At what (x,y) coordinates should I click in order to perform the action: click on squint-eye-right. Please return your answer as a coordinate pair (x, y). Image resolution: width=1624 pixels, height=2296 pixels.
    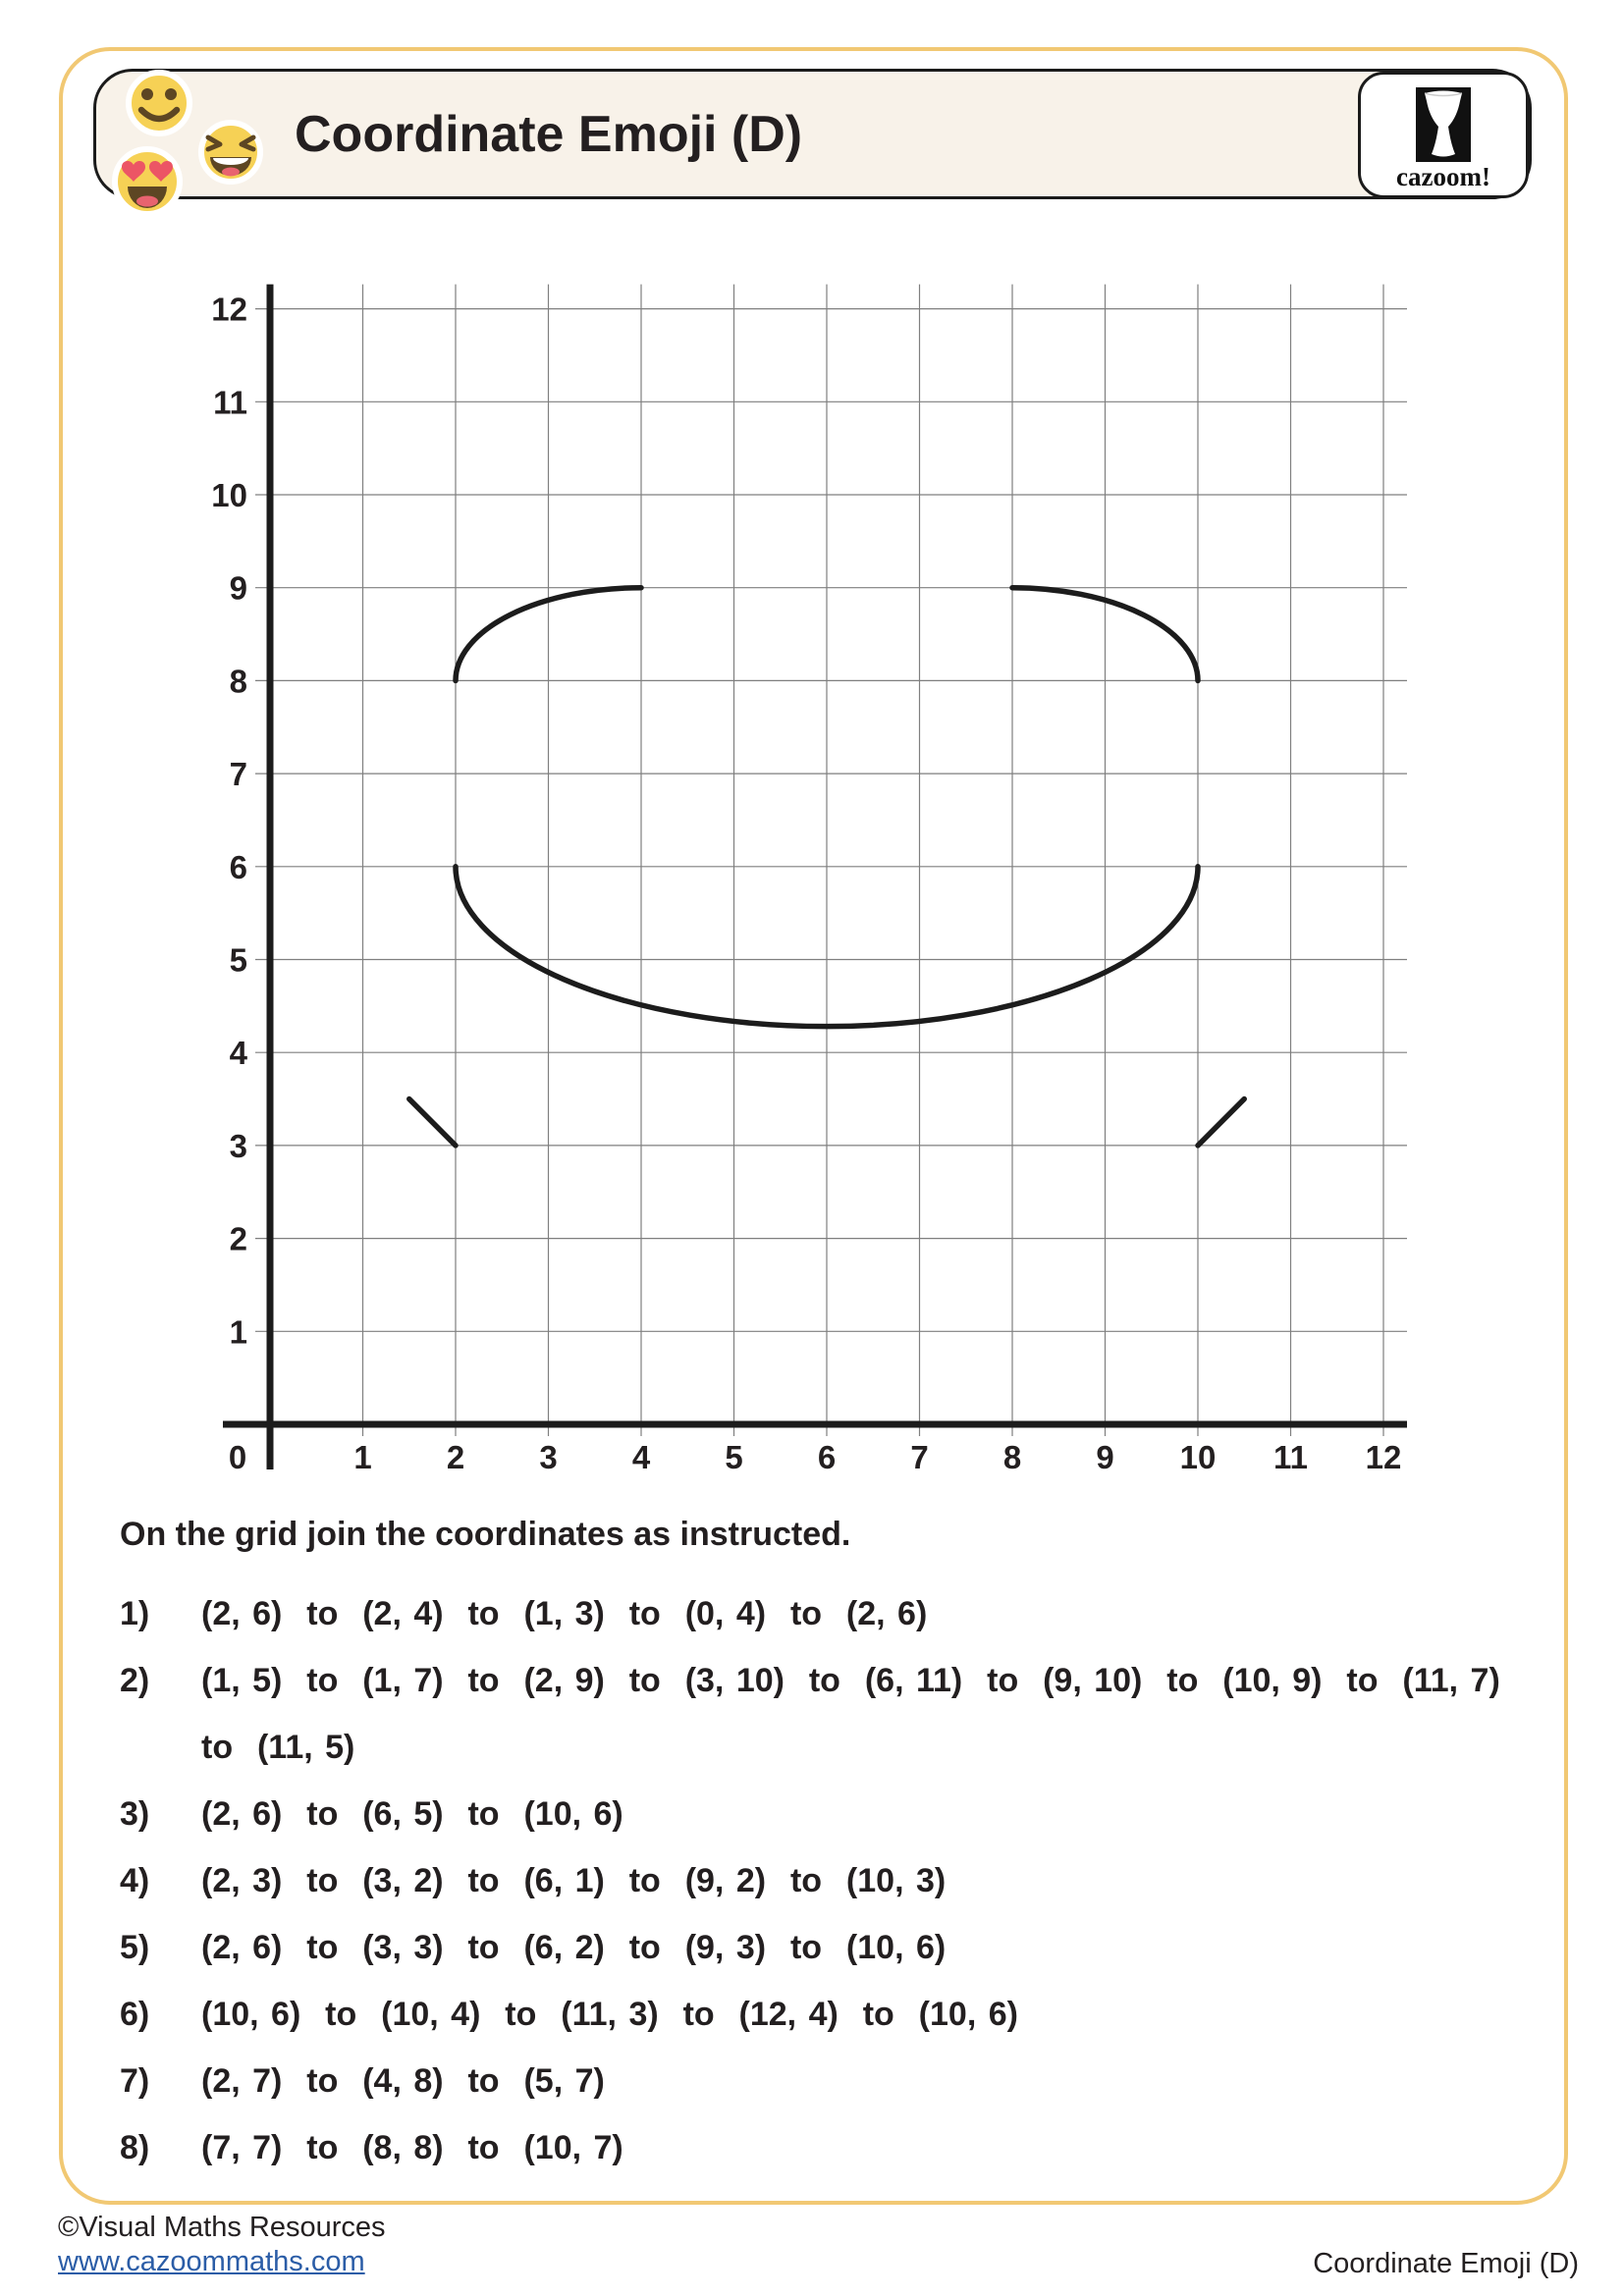
    Looking at the image, I should click on (247, 143).